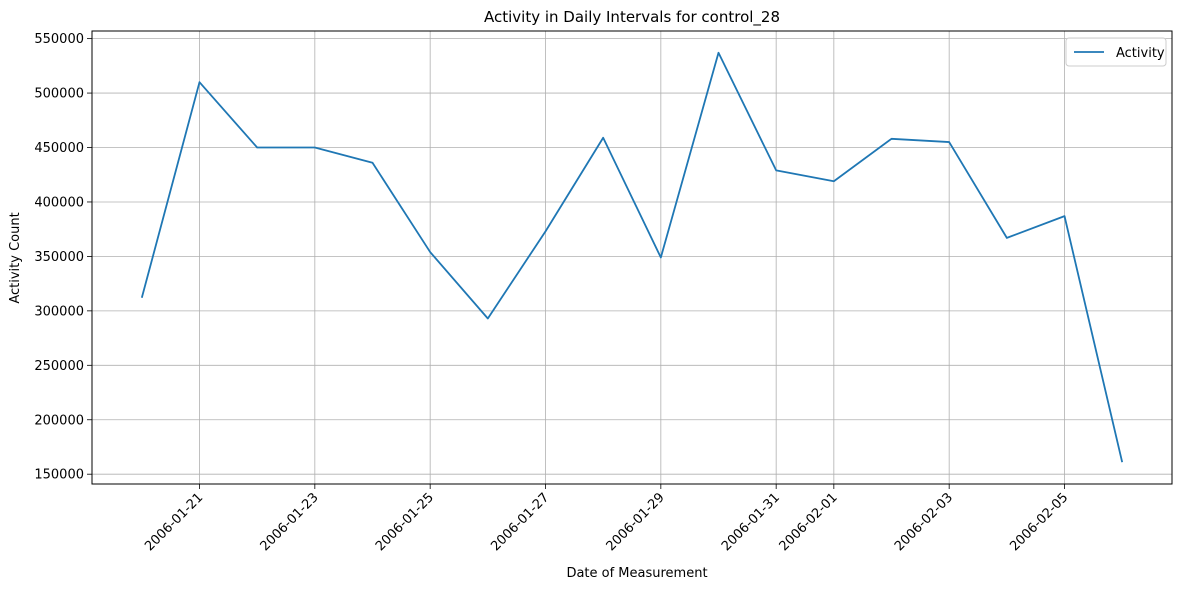 The height and width of the screenshot is (590, 1189). What do you see at coordinates (59, 257) in the screenshot?
I see `y-tick-label: 350000` at bounding box center [59, 257].